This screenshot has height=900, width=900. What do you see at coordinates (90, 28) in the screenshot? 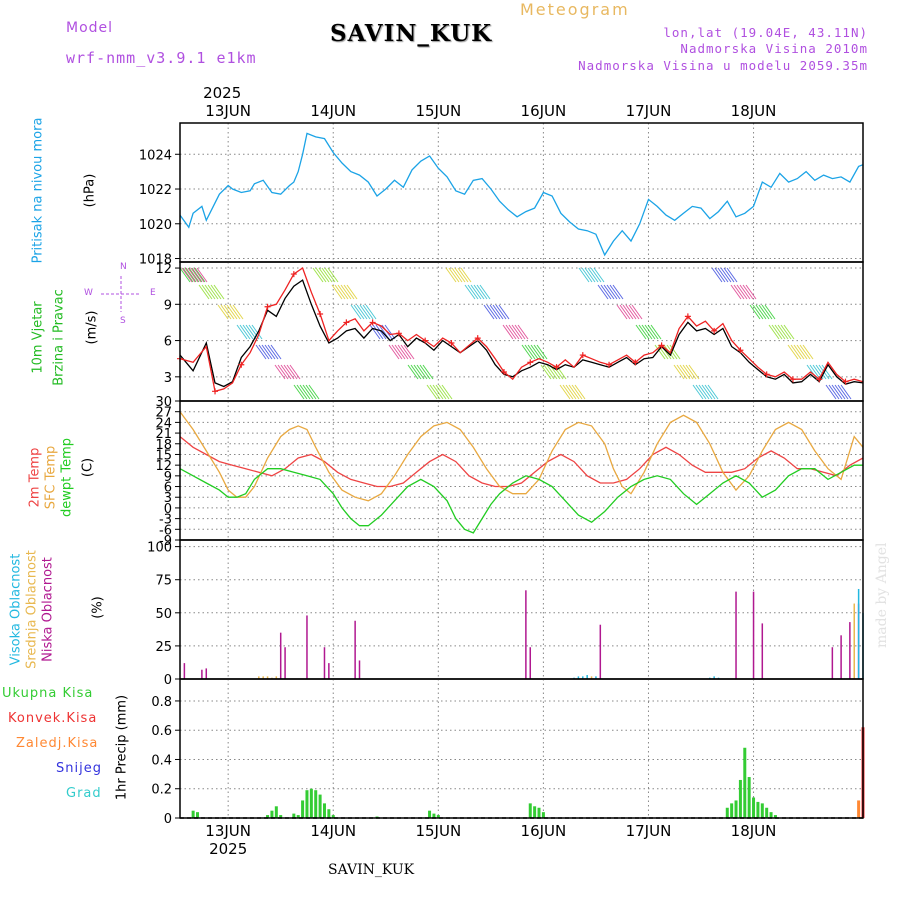
I see `model-label: Model` at bounding box center [90, 28].